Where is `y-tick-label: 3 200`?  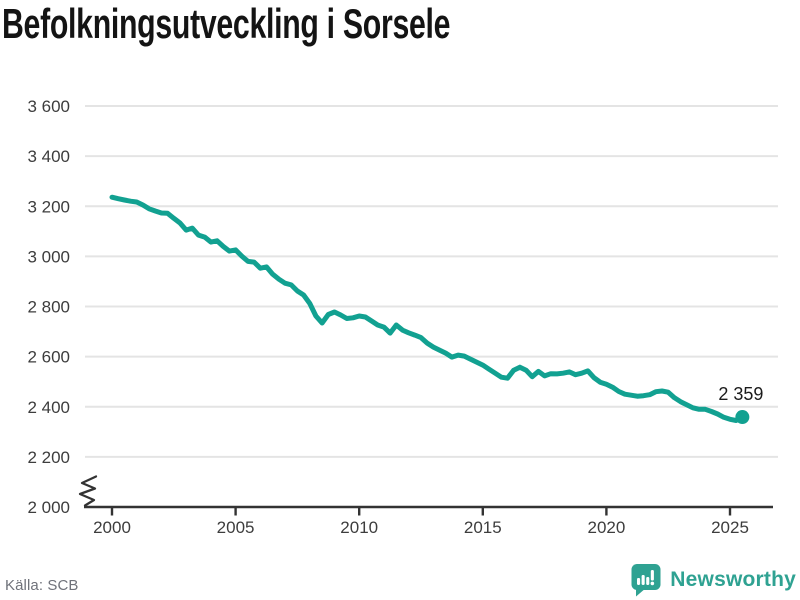 y-tick-label: 3 200 is located at coordinates (48, 206).